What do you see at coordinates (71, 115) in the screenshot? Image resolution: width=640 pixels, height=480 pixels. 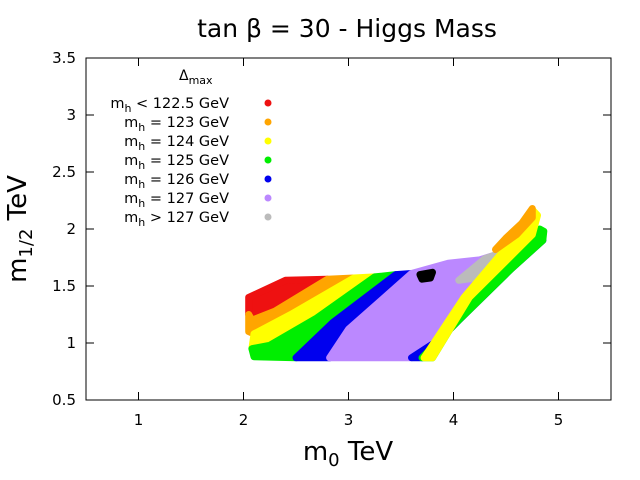 I see `y-tick-label: 3` at bounding box center [71, 115].